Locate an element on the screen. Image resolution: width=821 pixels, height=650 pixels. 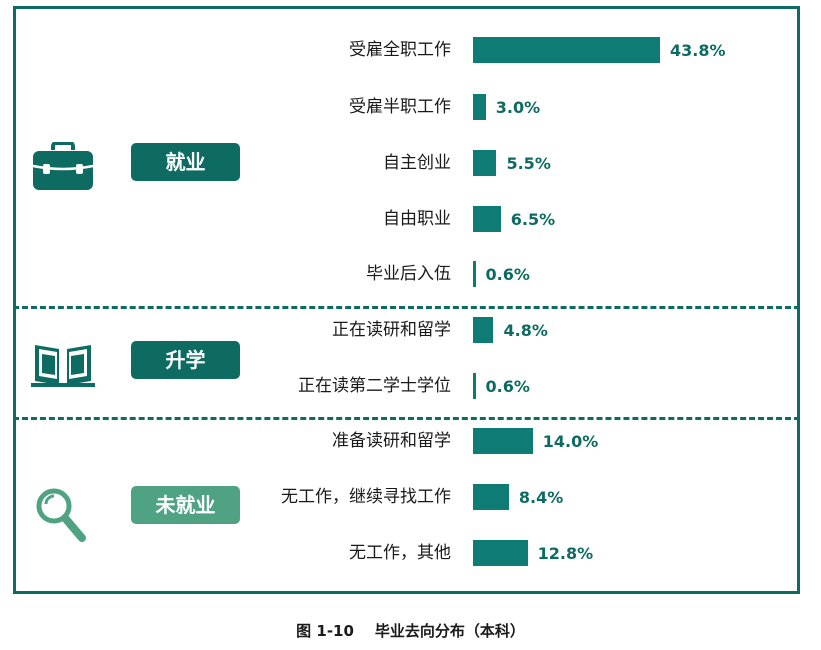
value-label: 8.4% is located at coordinates (541, 497).